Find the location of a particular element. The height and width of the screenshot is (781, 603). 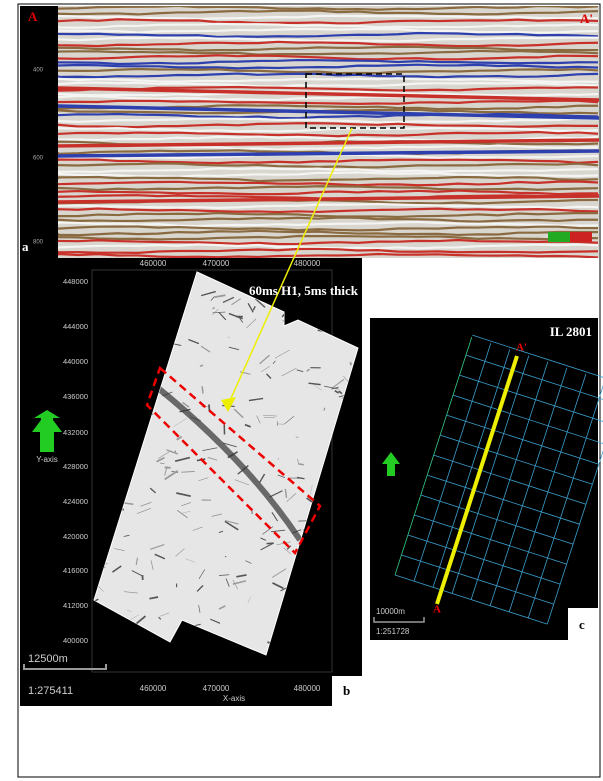

x-tick-label: 460000 is located at coordinates (153, 688).